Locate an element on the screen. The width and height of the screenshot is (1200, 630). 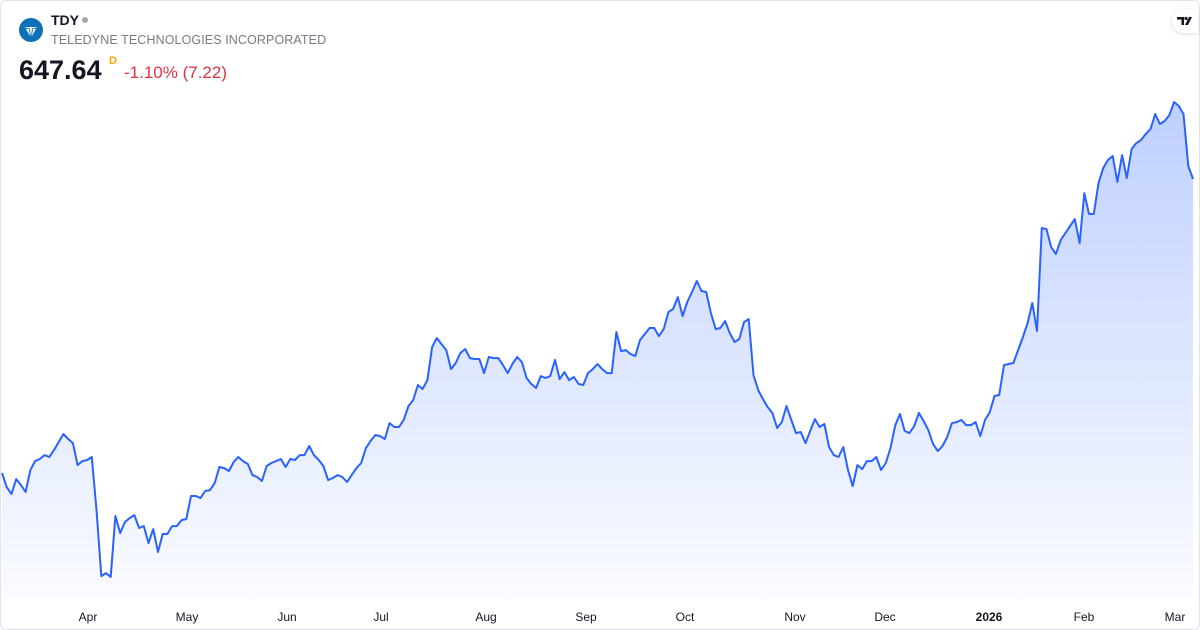
x-tick-label: Oct is located at coordinates (685, 617).